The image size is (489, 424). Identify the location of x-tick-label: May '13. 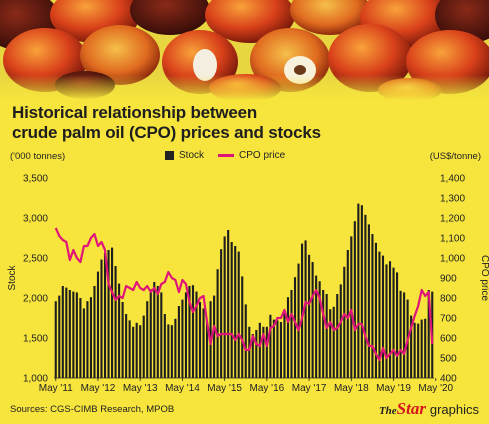
(140, 388).